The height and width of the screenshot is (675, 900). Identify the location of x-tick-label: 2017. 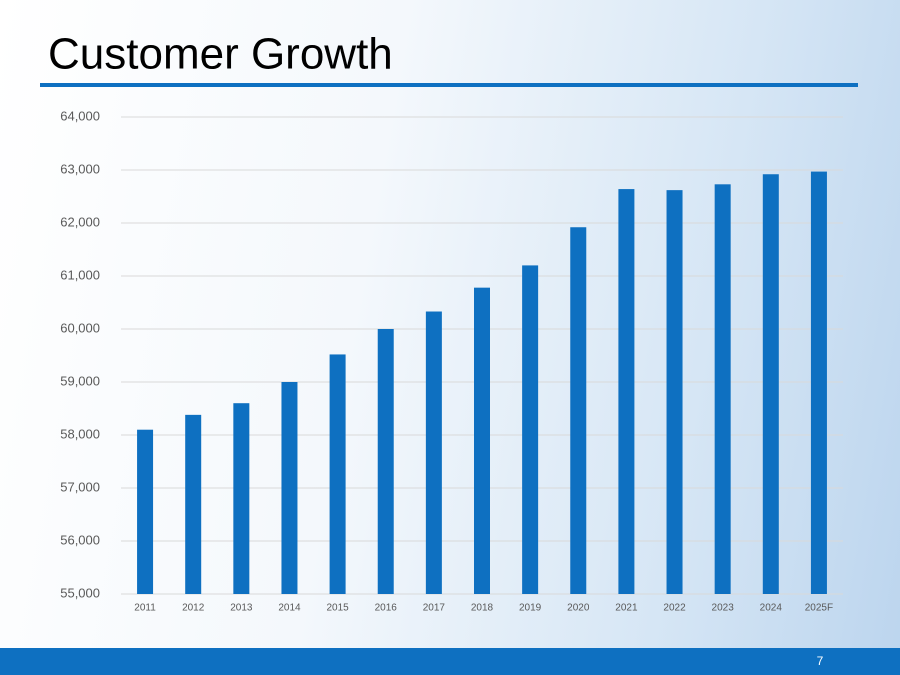
(434, 608).